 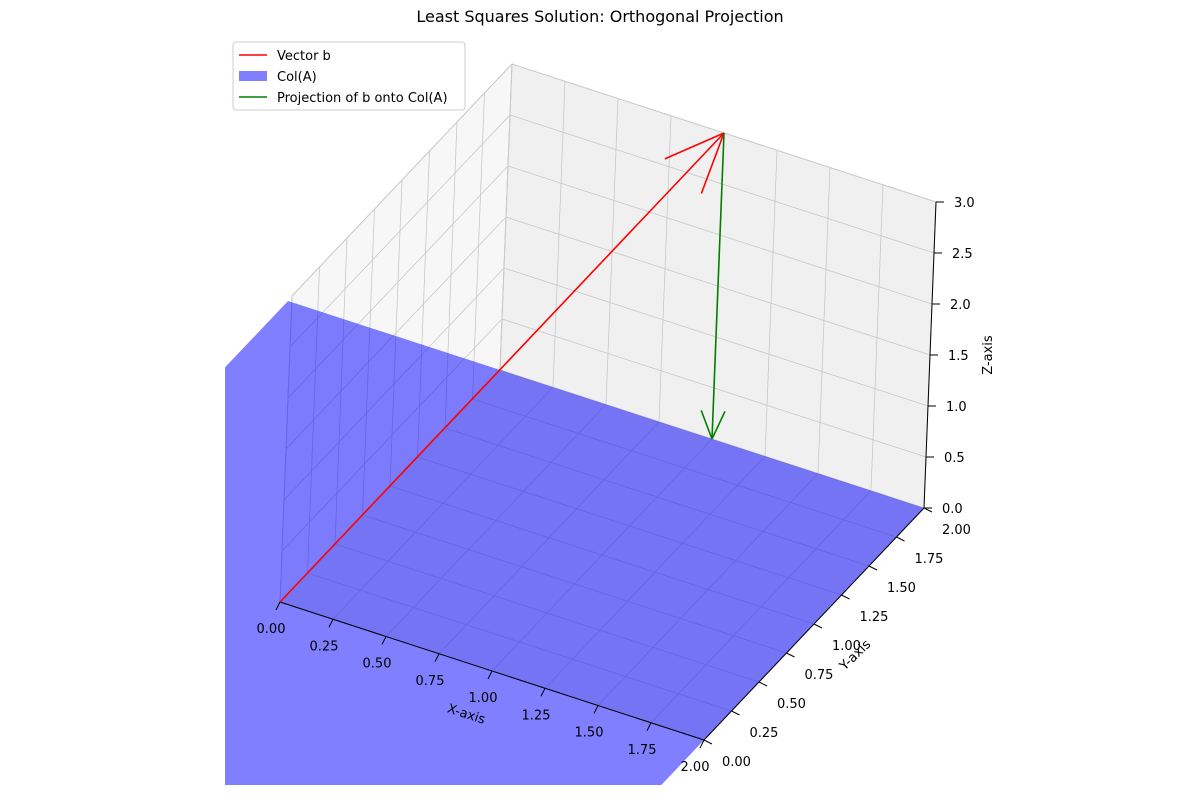 What do you see at coordinates (483, 698) in the screenshot?
I see `x-tick-label: 1.00` at bounding box center [483, 698].